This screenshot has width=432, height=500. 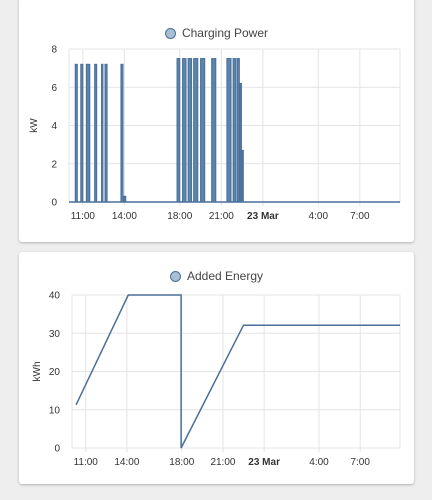 What do you see at coordinates (37, 372) in the screenshot?
I see `energy-y-axis-label: kWh` at bounding box center [37, 372].